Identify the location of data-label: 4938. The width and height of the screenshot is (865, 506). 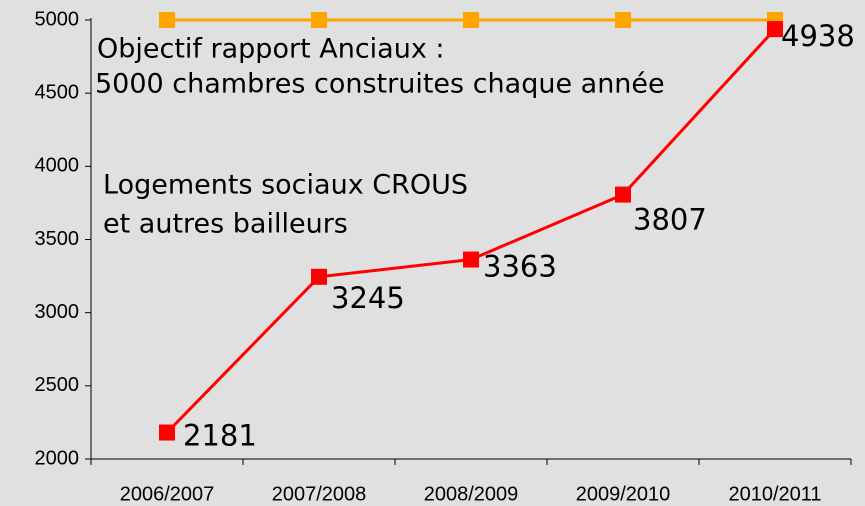
(818, 36).